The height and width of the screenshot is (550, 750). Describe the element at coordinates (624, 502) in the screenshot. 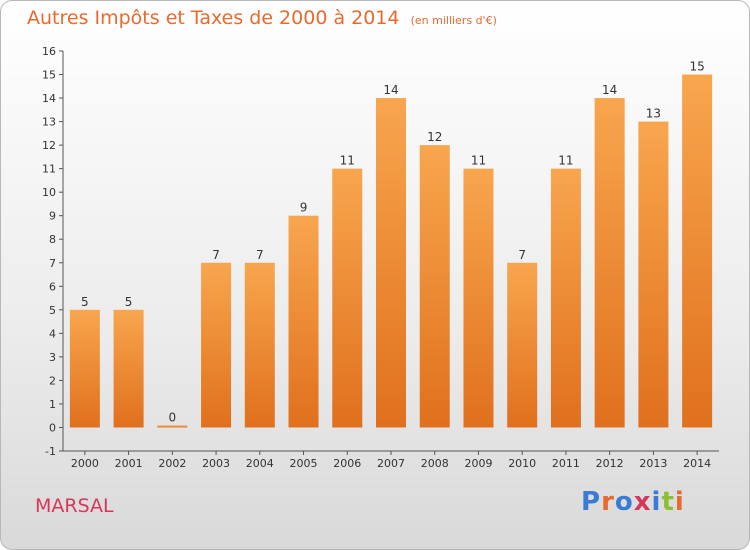

I see `logo-letter: o` at that location.